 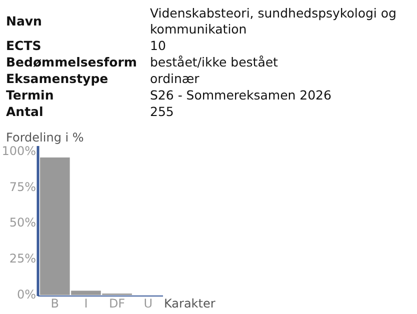 What do you see at coordinates (45, 137) in the screenshot?
I see `y-axis-title: Fordeling i %` at bounding box center [45, 137].